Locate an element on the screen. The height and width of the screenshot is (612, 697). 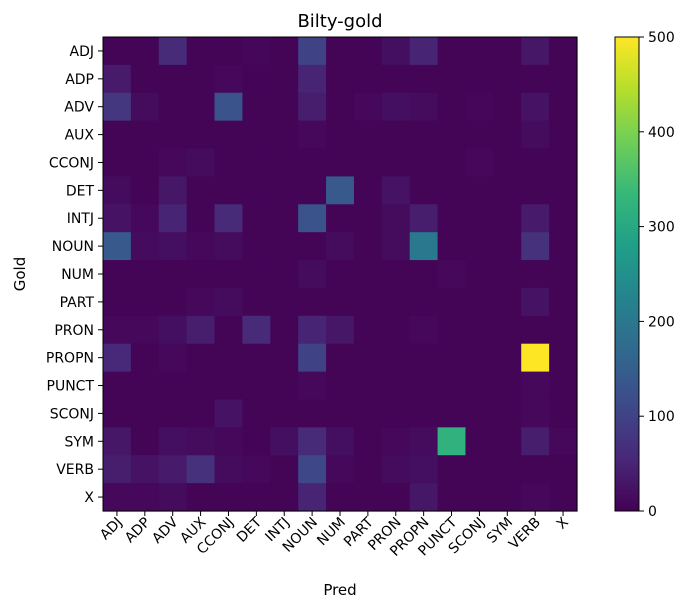
heatmap-cell-noun-intj is located at coordinates (284, 246).